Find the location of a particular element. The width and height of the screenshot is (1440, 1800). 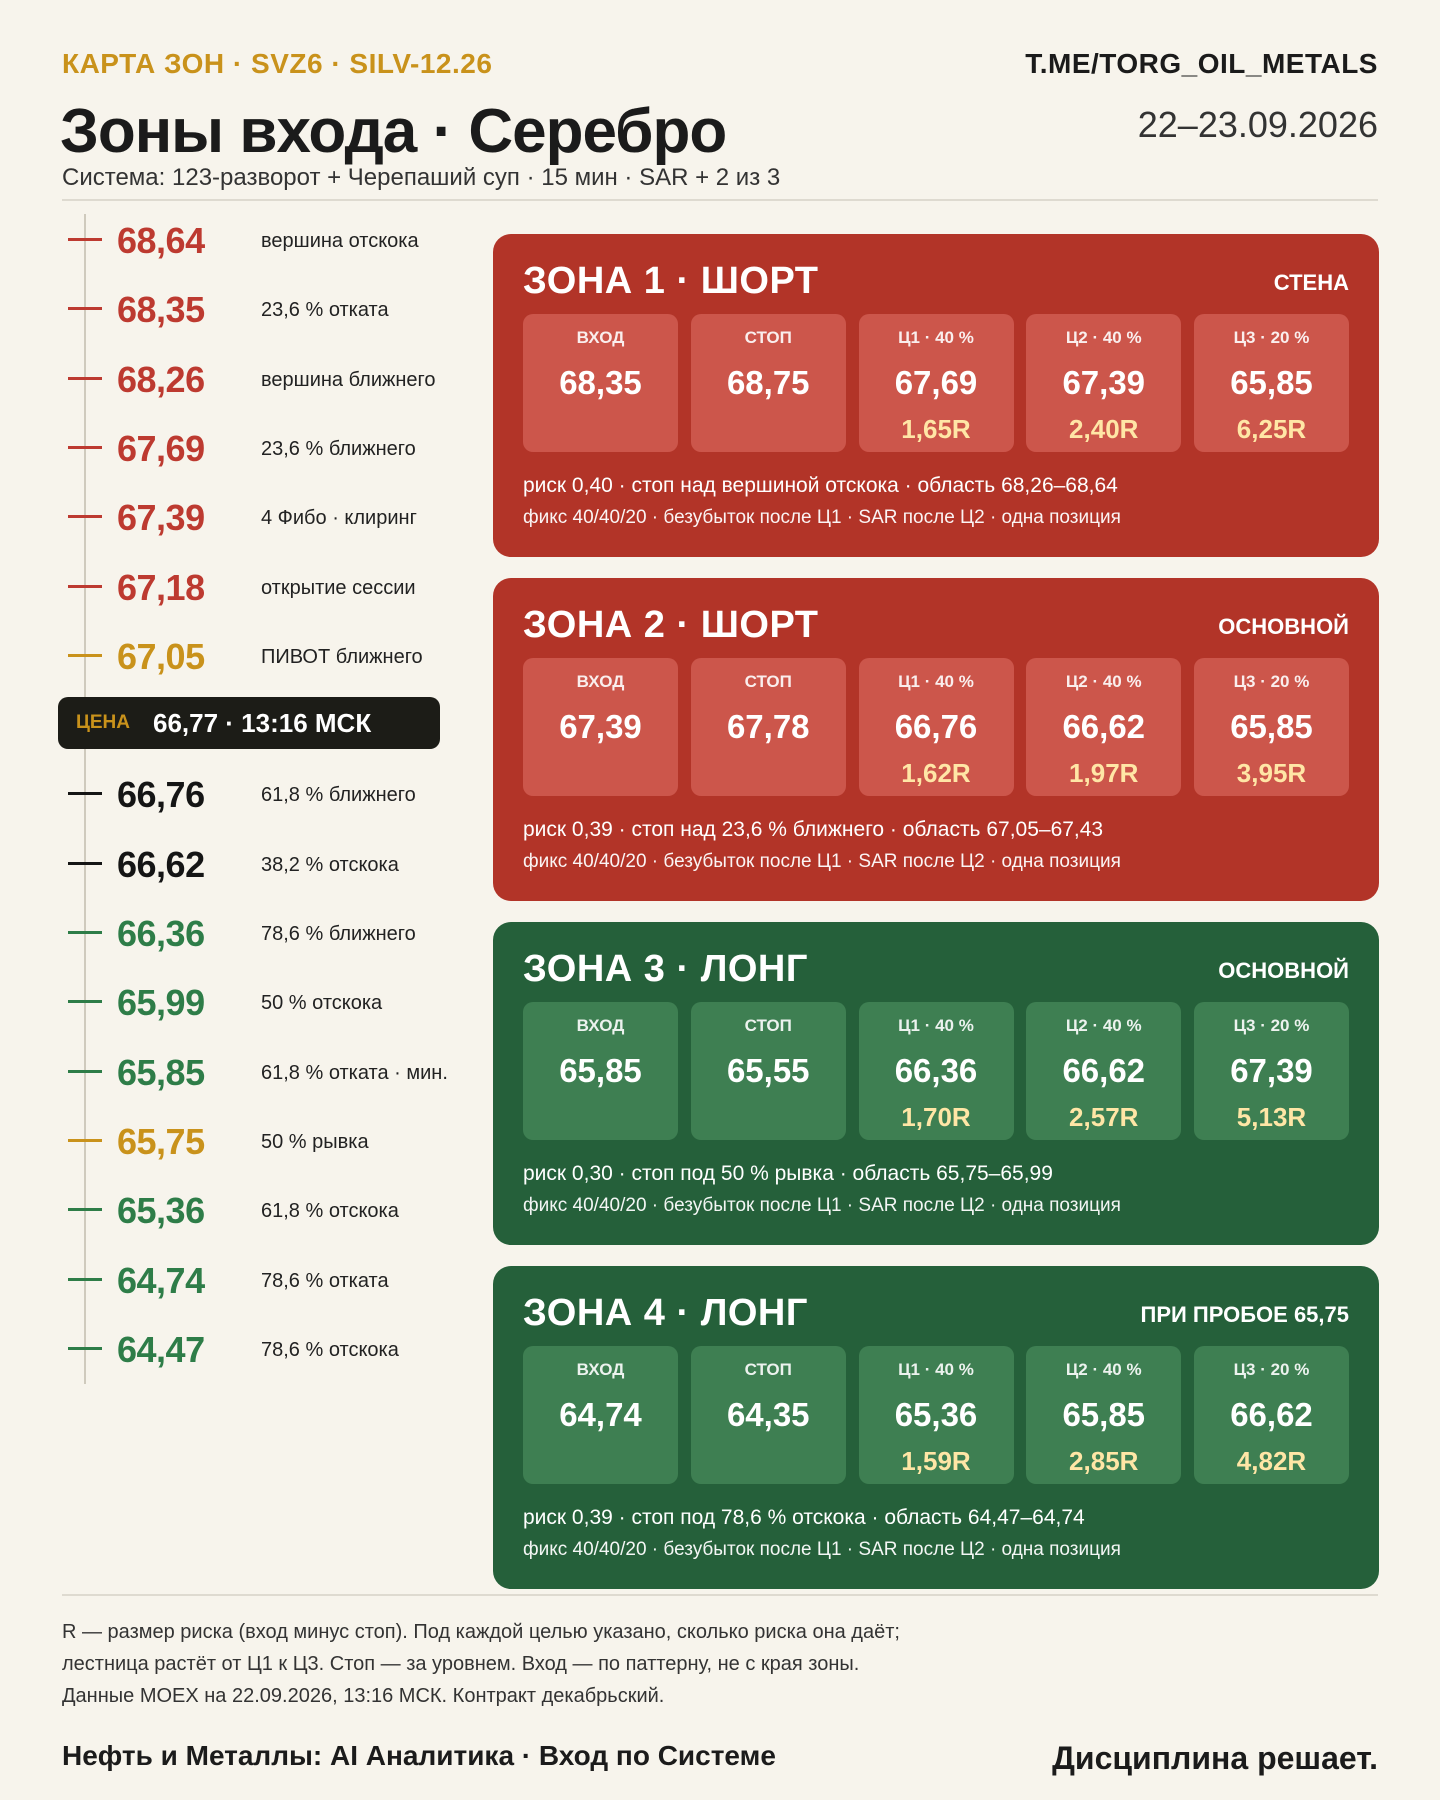

cell-value: 65,55 is located at coordinates (768, 1070).